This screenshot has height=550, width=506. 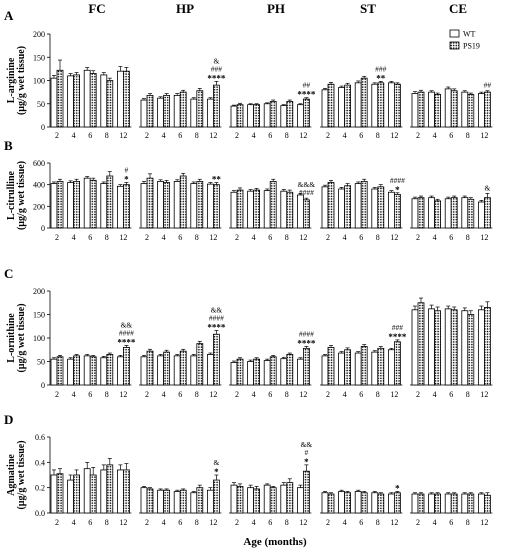 What do you see at coordinates (21, 337) in the screenshot?
I see `y-axis-label-c-1: (µg/g wet tissue)` at bounding box center [21, 337].